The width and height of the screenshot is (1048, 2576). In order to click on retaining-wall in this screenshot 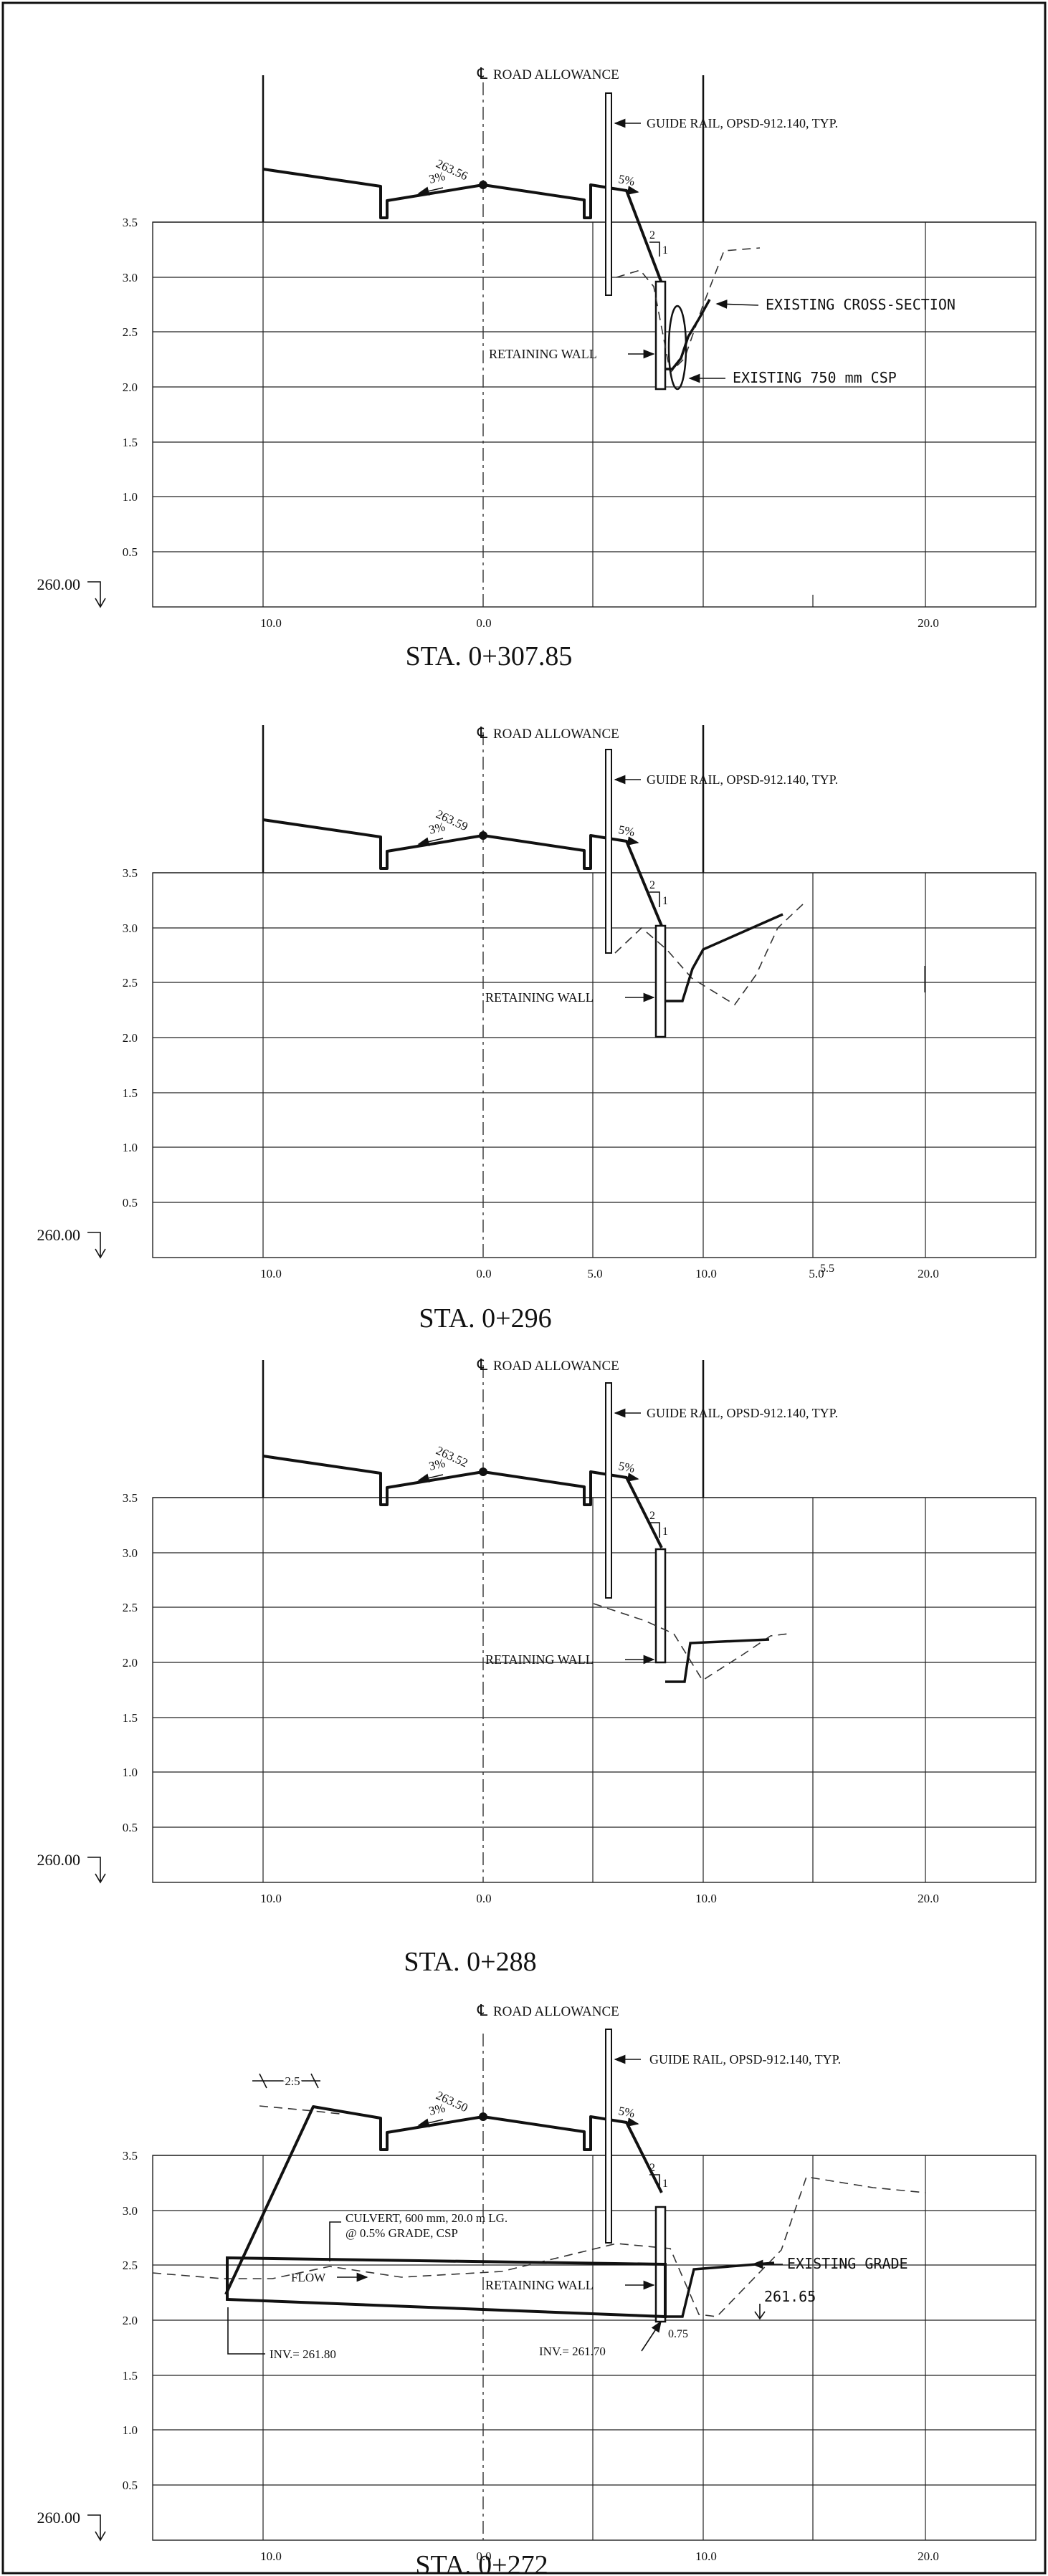, I will do `click(660, 335)`.